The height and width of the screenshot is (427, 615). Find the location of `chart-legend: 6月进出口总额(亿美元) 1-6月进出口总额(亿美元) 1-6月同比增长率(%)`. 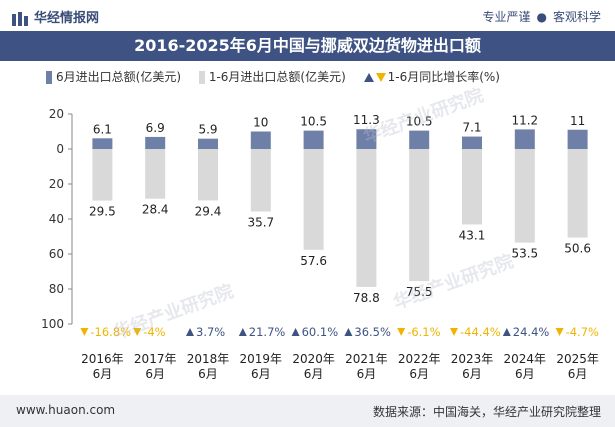

chart-legend: 6月进出口总额(亿美元) 1-6月进出口总额(亿美元) 1-6月同比增长率(%) is located at coordinates (280, 77).